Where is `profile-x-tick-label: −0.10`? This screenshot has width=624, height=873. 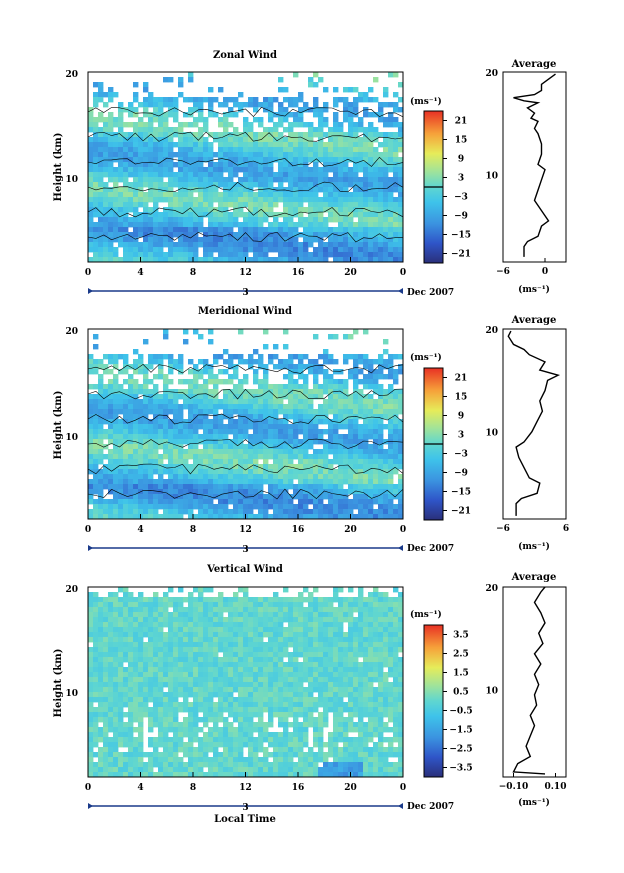 profile-x-tick-label: −0.10 is located at coordinates (513, 787).